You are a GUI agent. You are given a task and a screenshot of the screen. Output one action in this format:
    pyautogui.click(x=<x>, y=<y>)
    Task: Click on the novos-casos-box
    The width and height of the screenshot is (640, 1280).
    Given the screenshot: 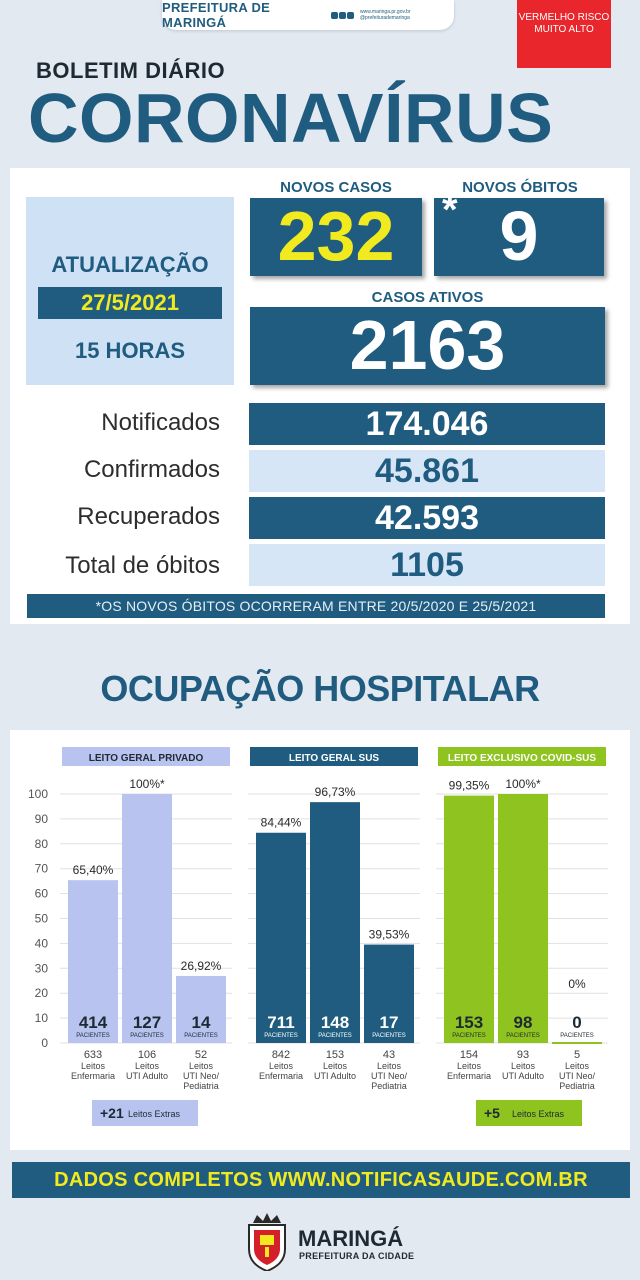 What is the action you would take?
    pyautogui.click(x=336, y=237)
    